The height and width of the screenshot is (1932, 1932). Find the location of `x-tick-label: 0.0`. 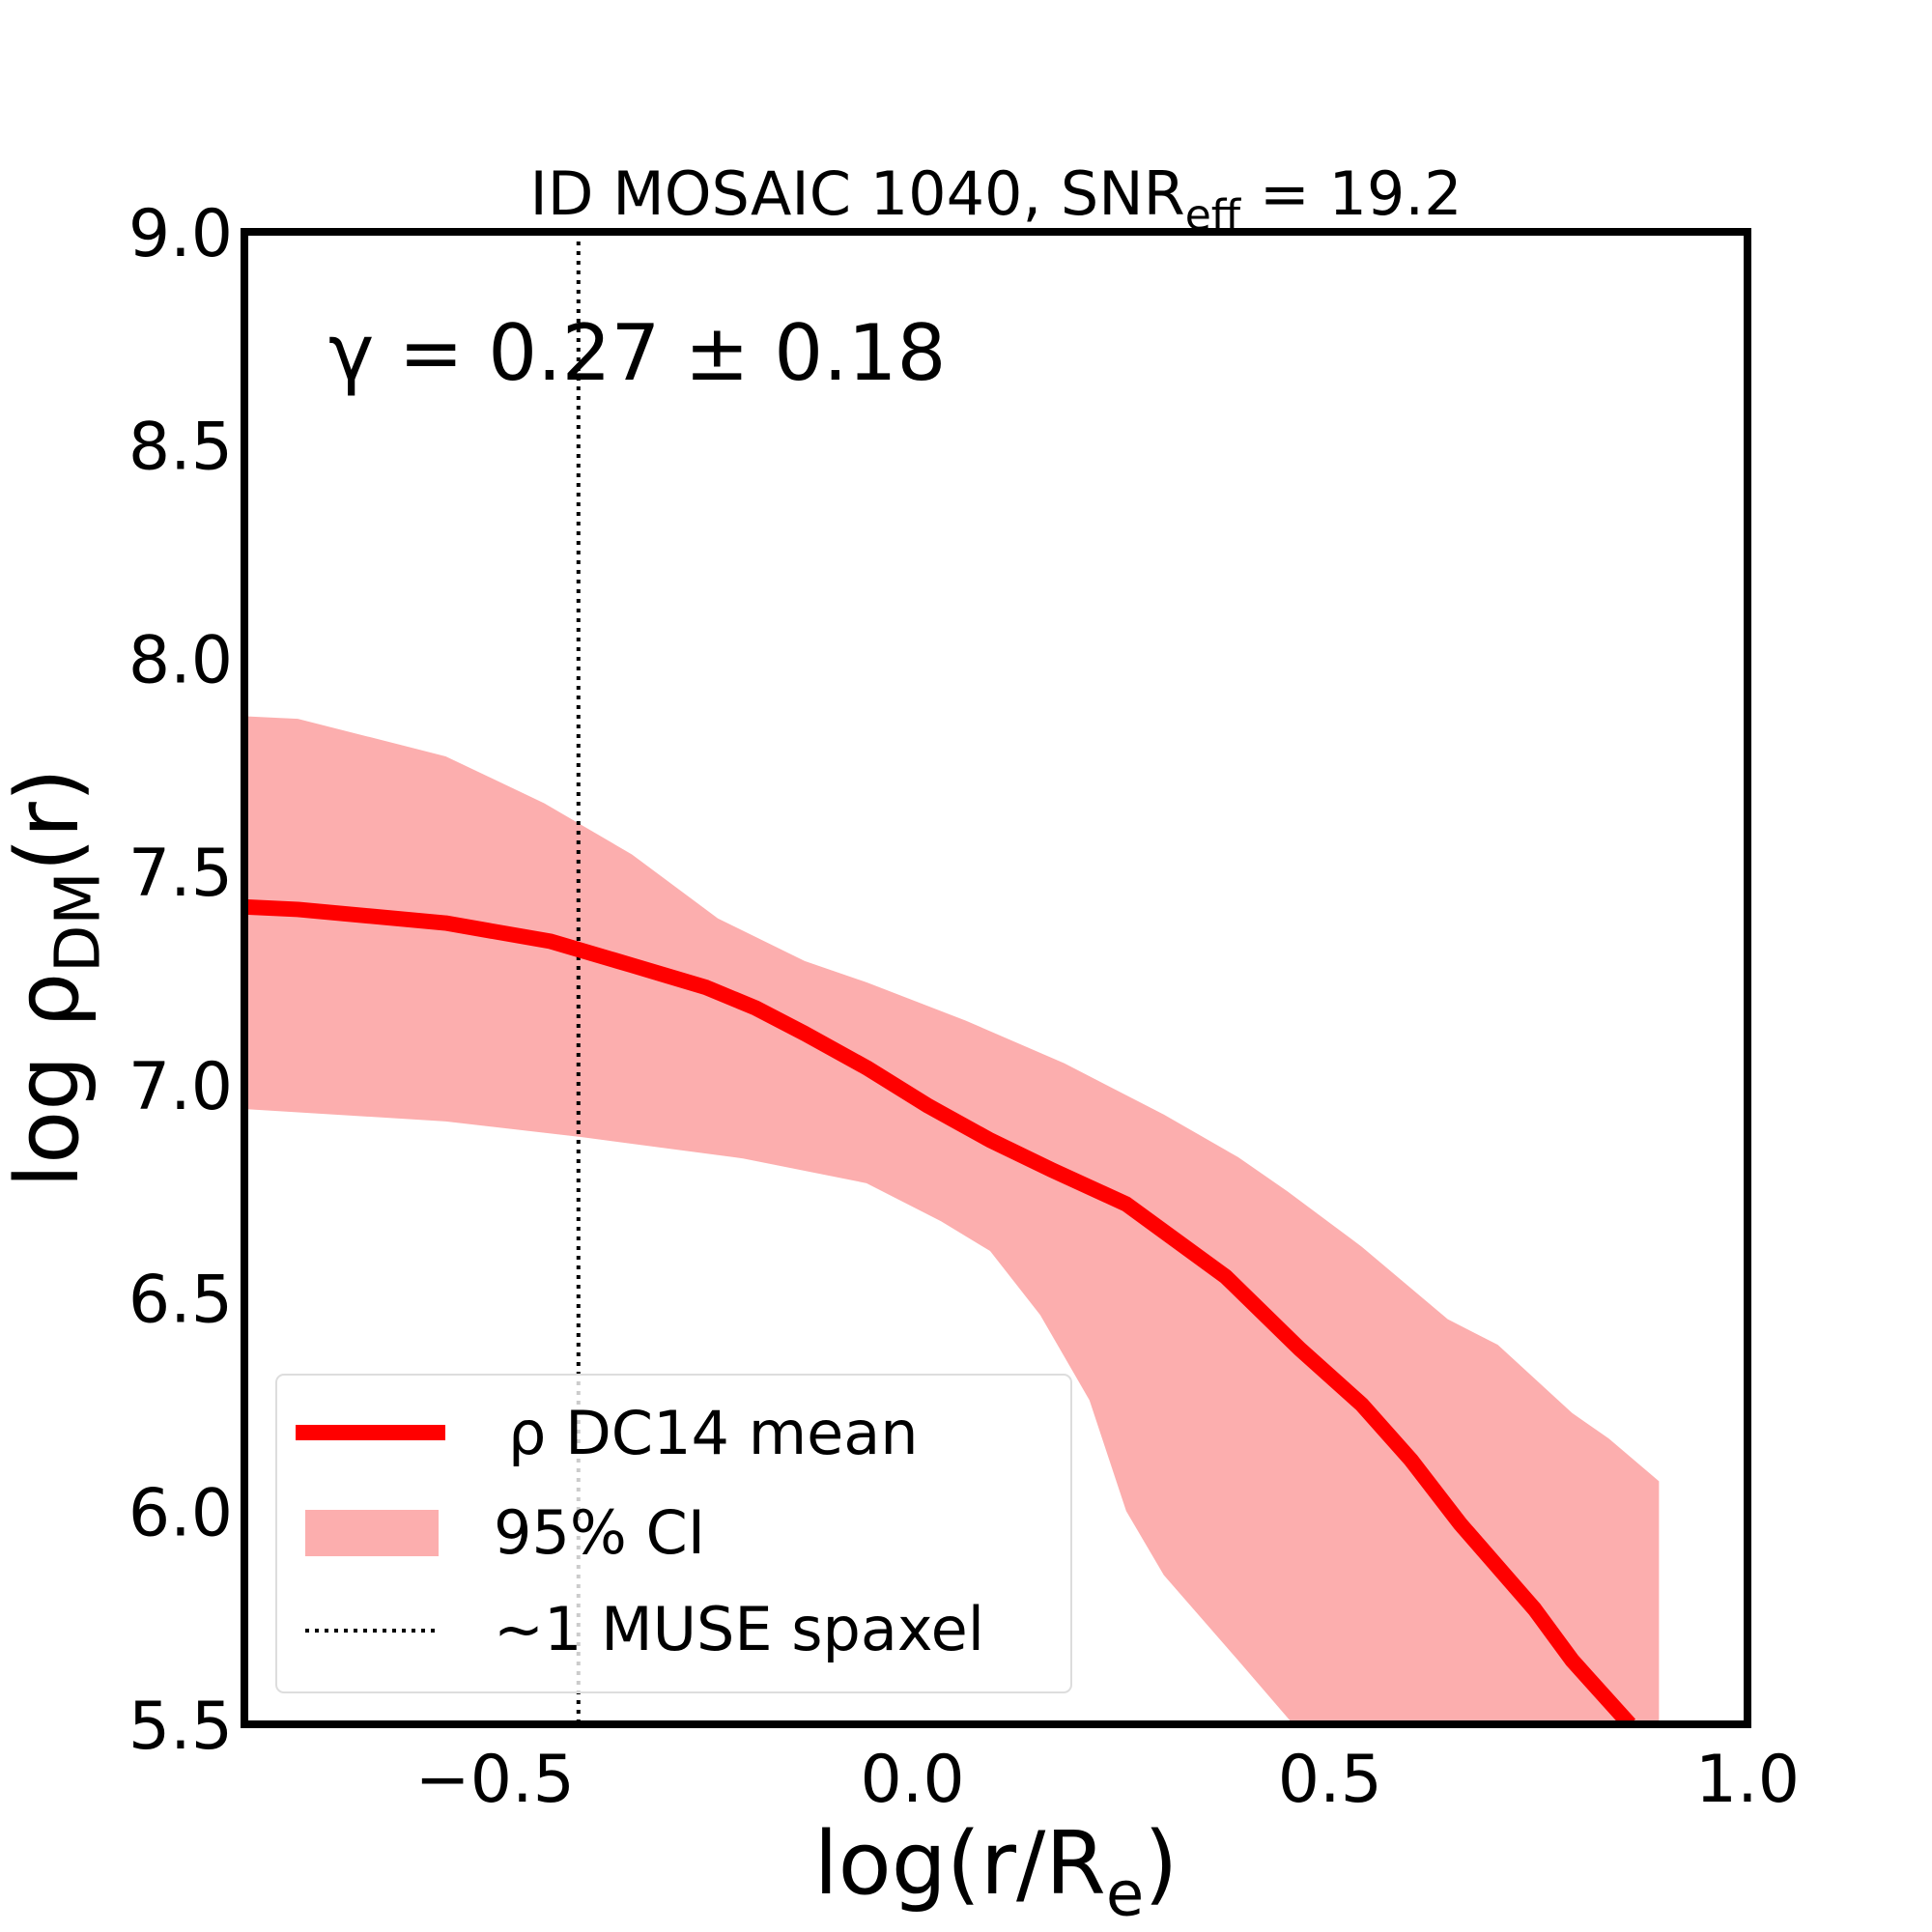

x-tick-label: 0.0 is located at coordinates (912, 1780).